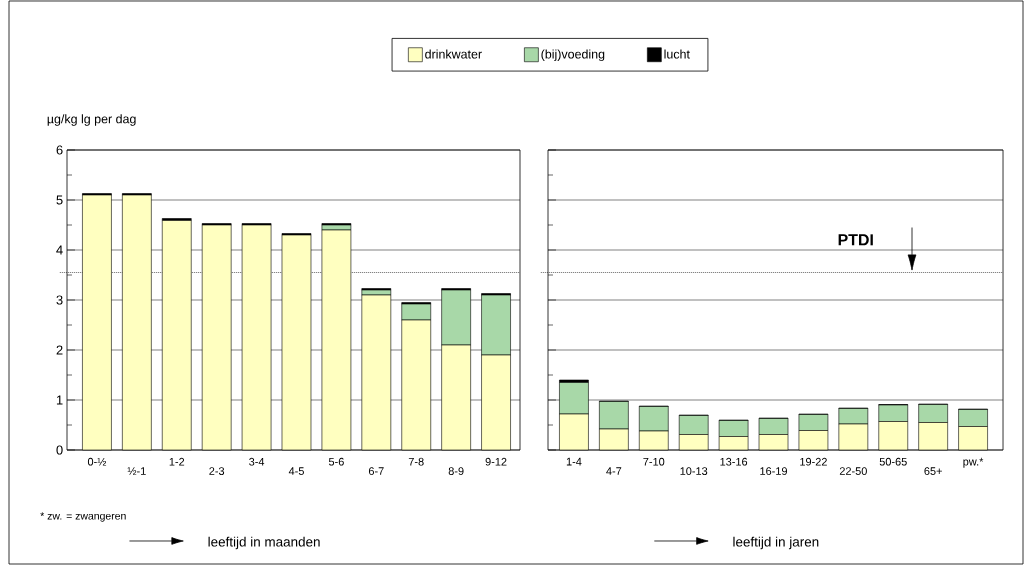 The width and height of the screenshot is (1025, 565). I want to click on x-tick-label: 3-4, so click(257, 461).